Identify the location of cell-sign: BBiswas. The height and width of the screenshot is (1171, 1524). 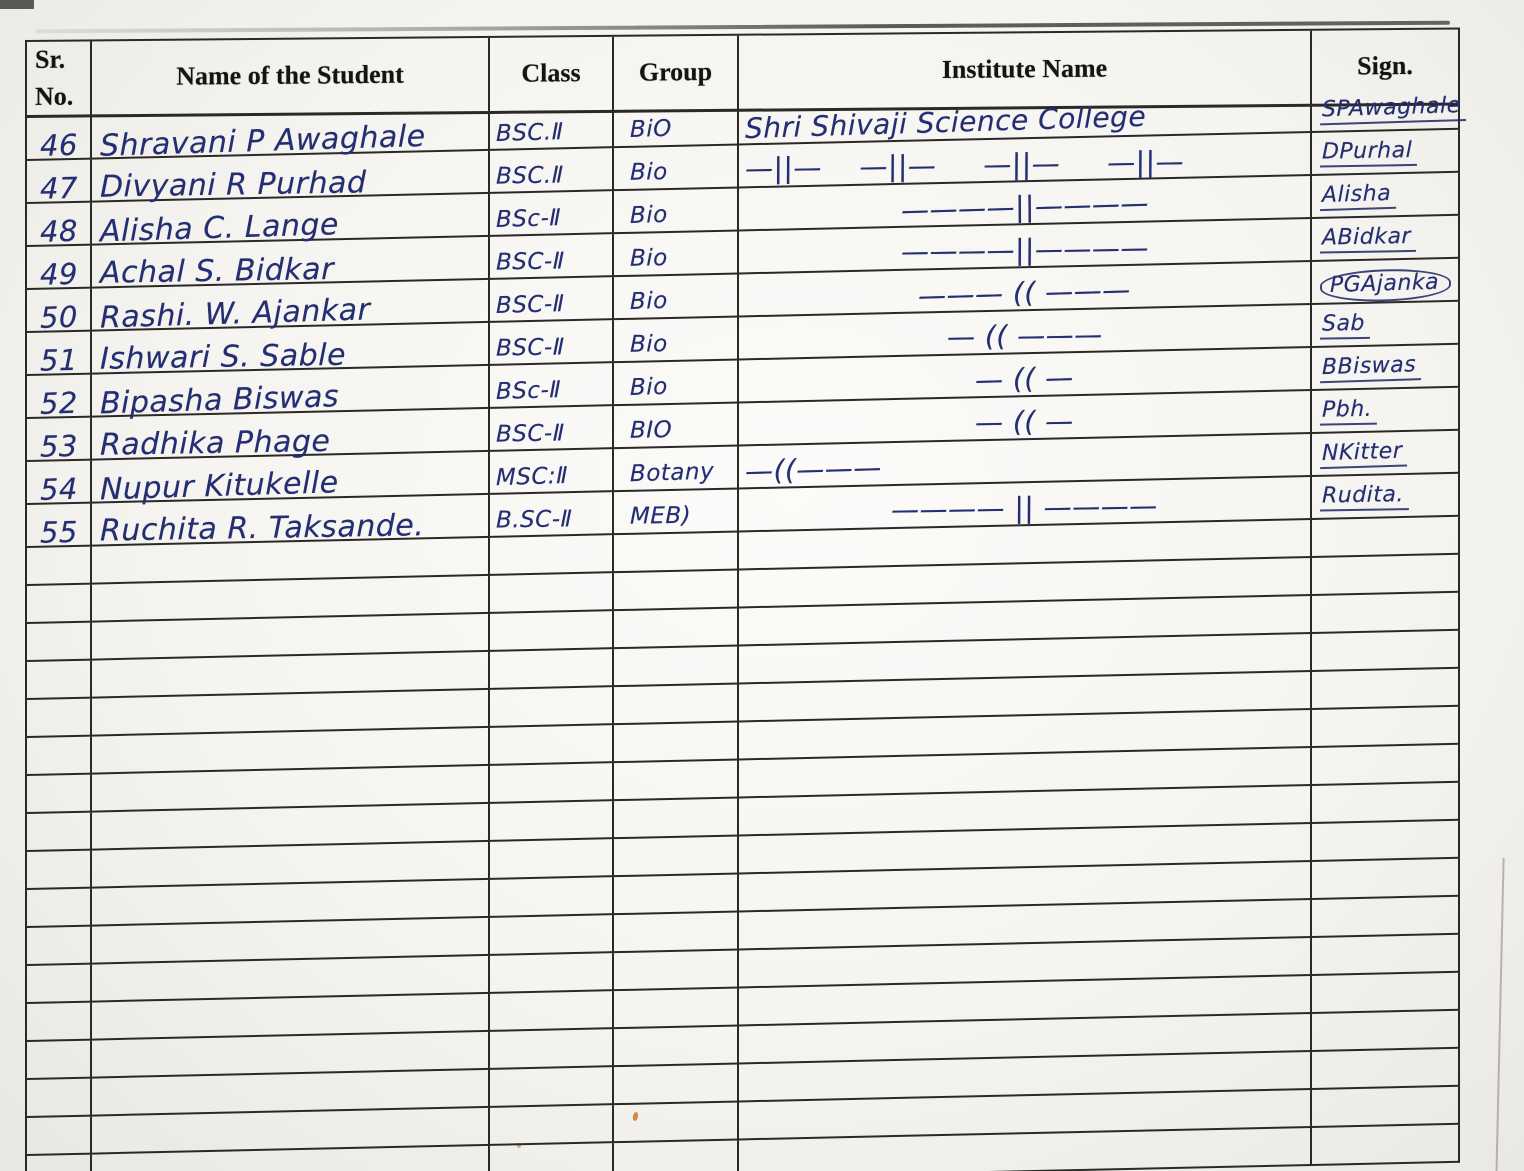
(1386, 367).